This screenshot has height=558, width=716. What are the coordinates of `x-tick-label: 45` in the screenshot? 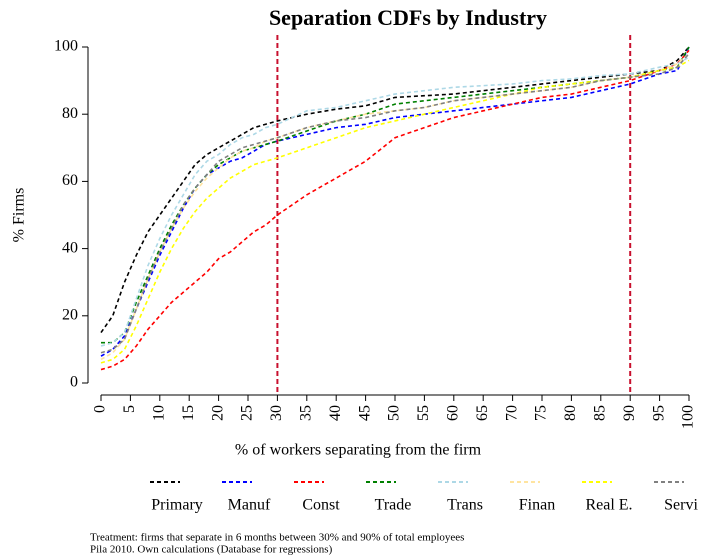 It's located at (364, 413).